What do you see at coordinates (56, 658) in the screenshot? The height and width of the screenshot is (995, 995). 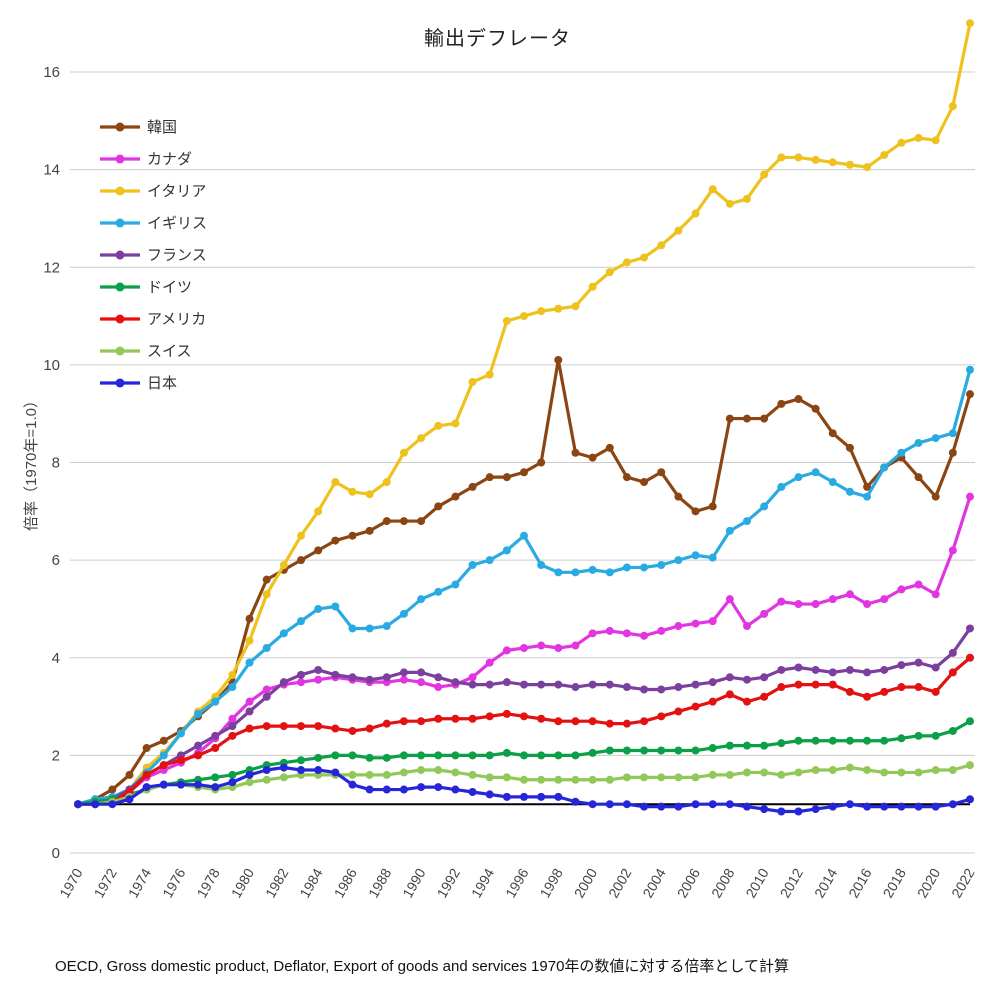 I see `y-tick-label: 4` at bounding box center [56, 658].